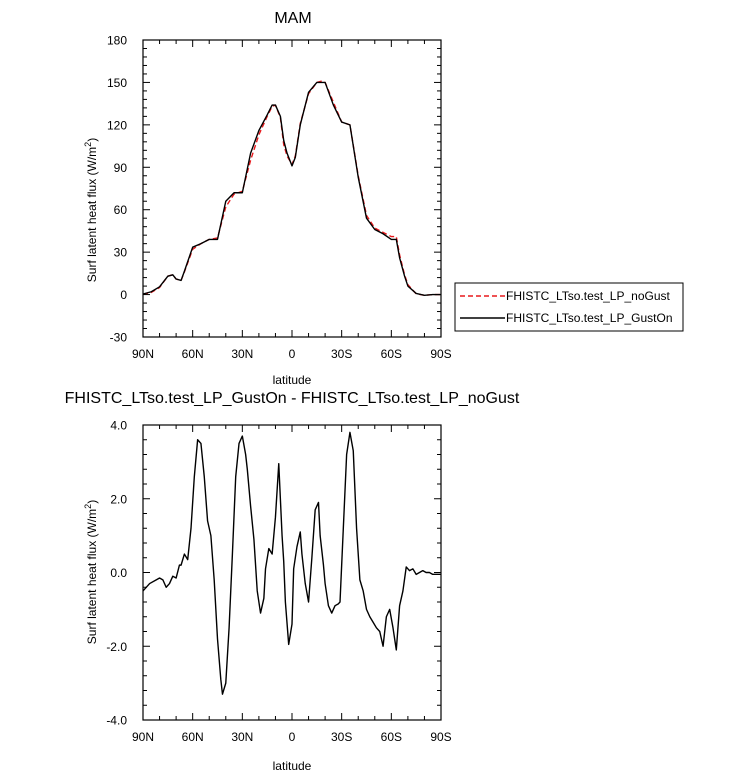 This screenshot has width=732, height=775. Describe the element at coordinates (121, 253) in the screenshot. I see `top-y-tick-label: 30` at that location.